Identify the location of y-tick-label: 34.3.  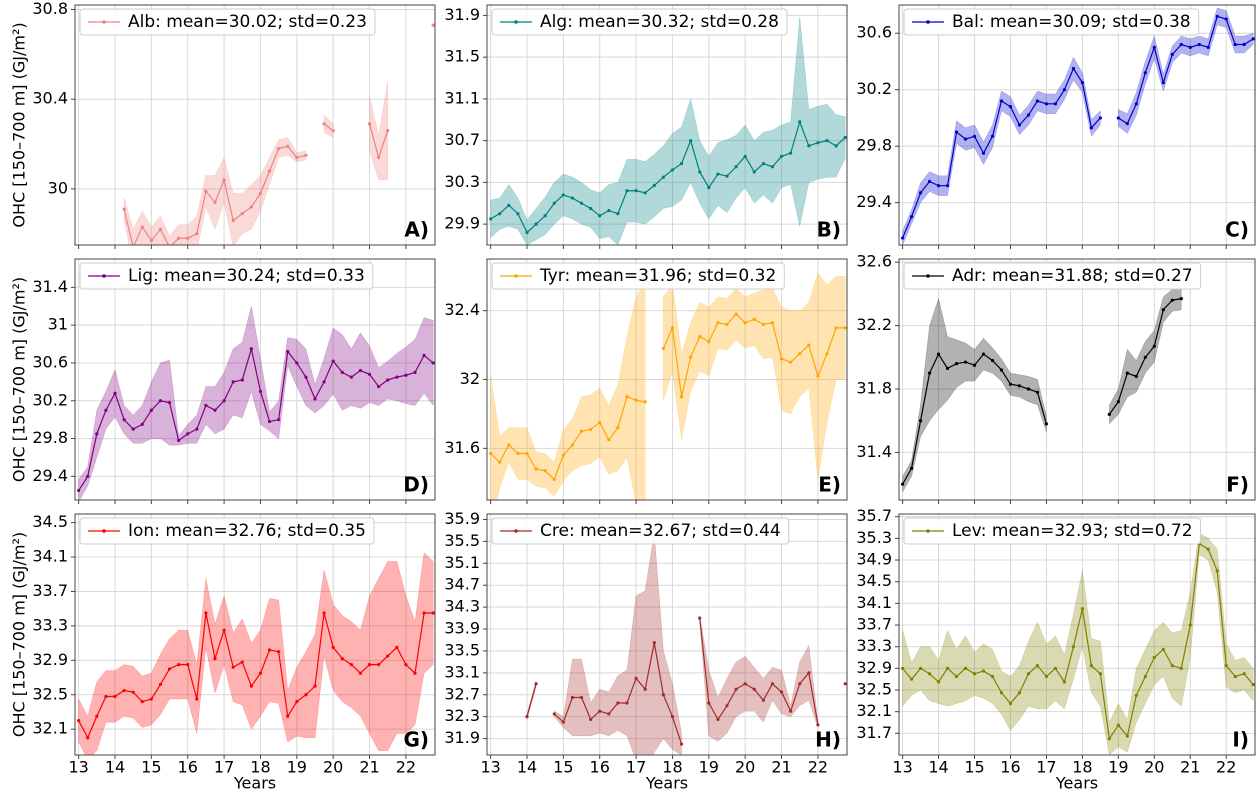
(462, 606).